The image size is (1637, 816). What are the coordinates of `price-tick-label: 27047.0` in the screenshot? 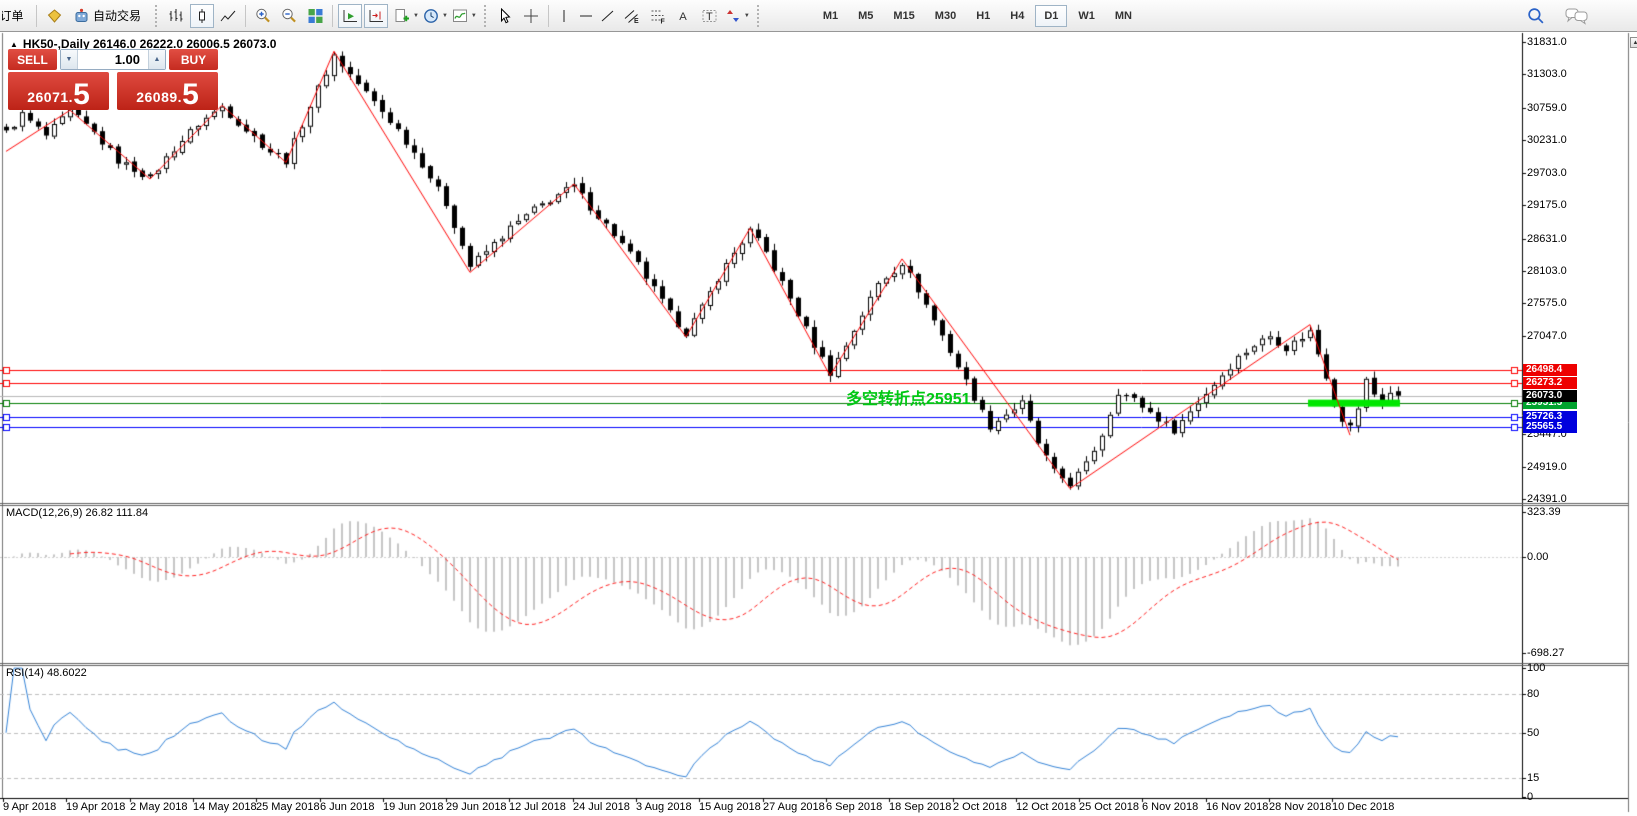 It's located at (1547, 335).